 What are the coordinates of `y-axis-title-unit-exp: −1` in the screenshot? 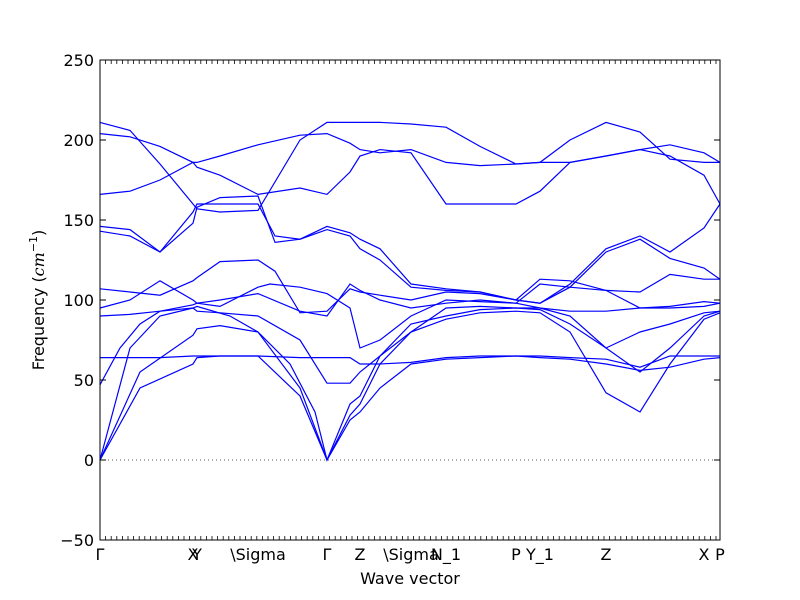 It's located at (33, 244).